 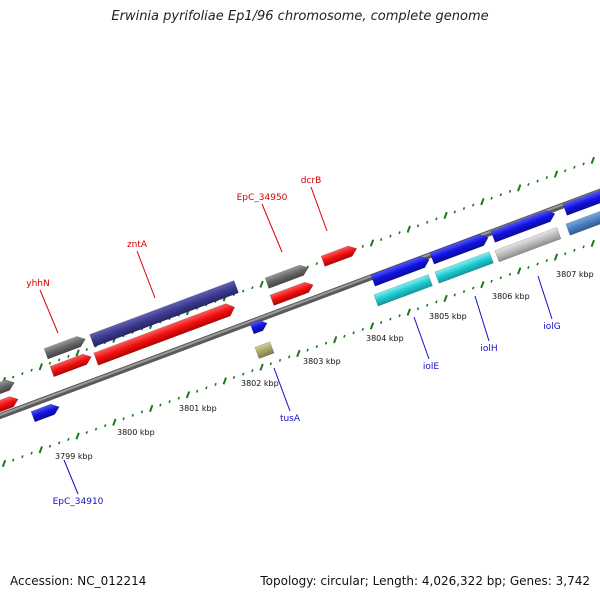 I want to click on olive-feature, so click(x=264, y=350).